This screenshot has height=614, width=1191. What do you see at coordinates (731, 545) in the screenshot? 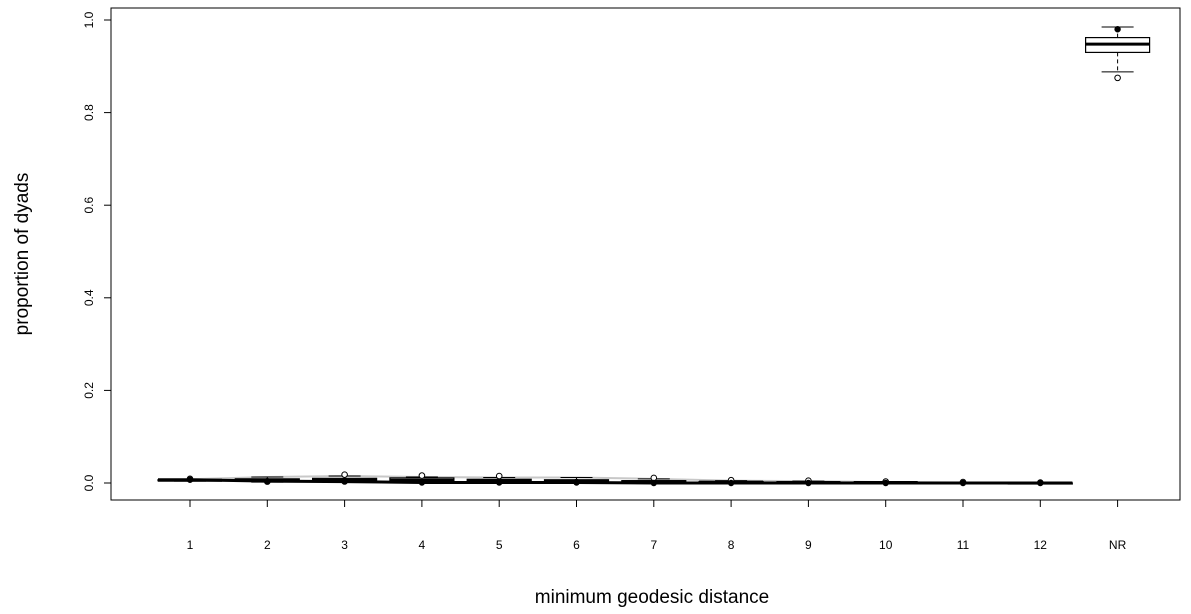
I see `x-tick-label: 8` at bounding box center [731, 545].